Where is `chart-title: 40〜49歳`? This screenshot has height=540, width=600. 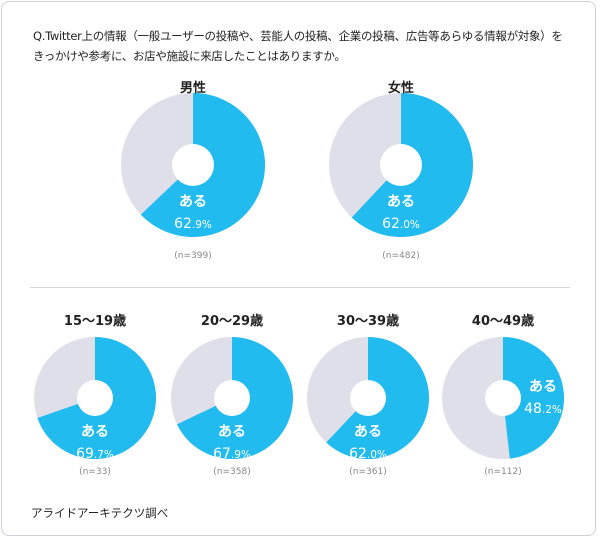
chart-title: 40〜49歳 is located at coordinates (503, 321).